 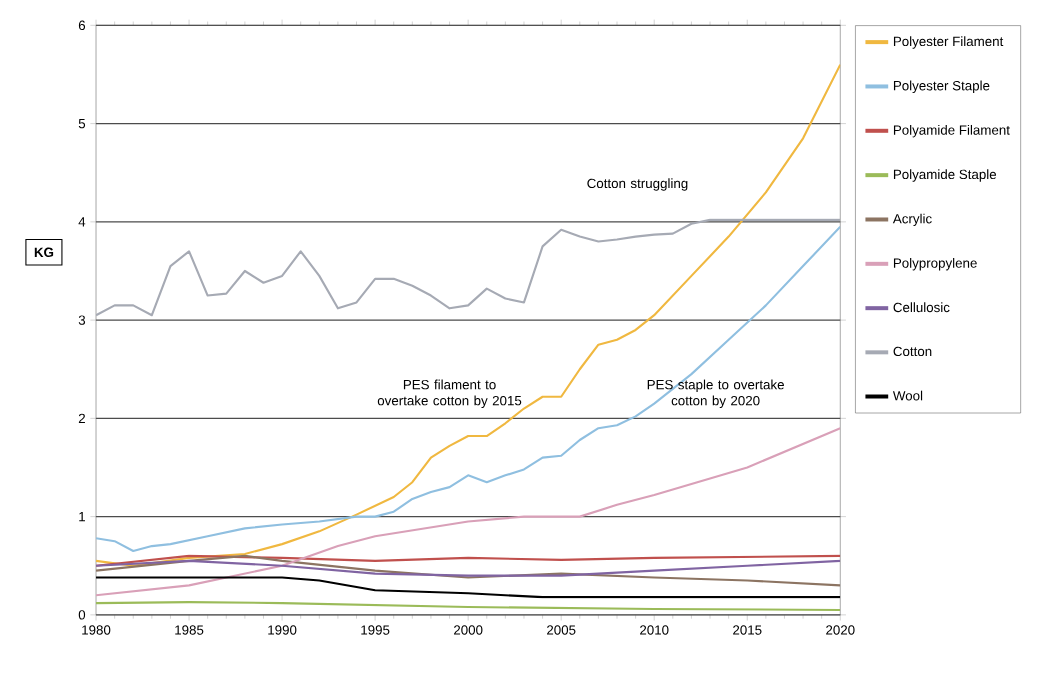 I want to click on y-tick-label: 1, so click(x=82, y=517).